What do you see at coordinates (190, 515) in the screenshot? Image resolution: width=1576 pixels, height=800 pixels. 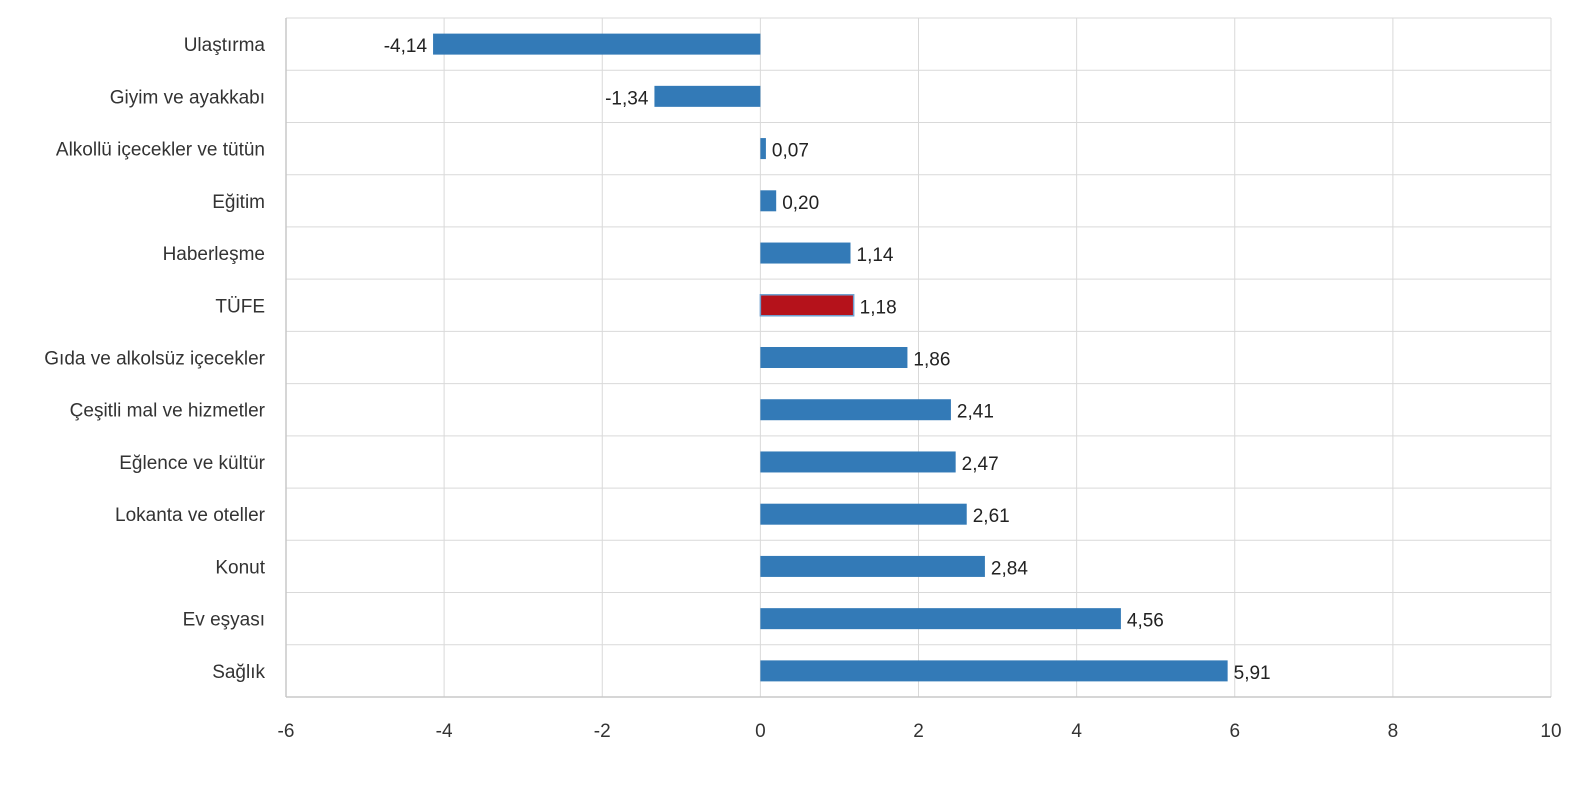 I see `category-label: Lokanta ve oteller` at bounding box center [190, 515].